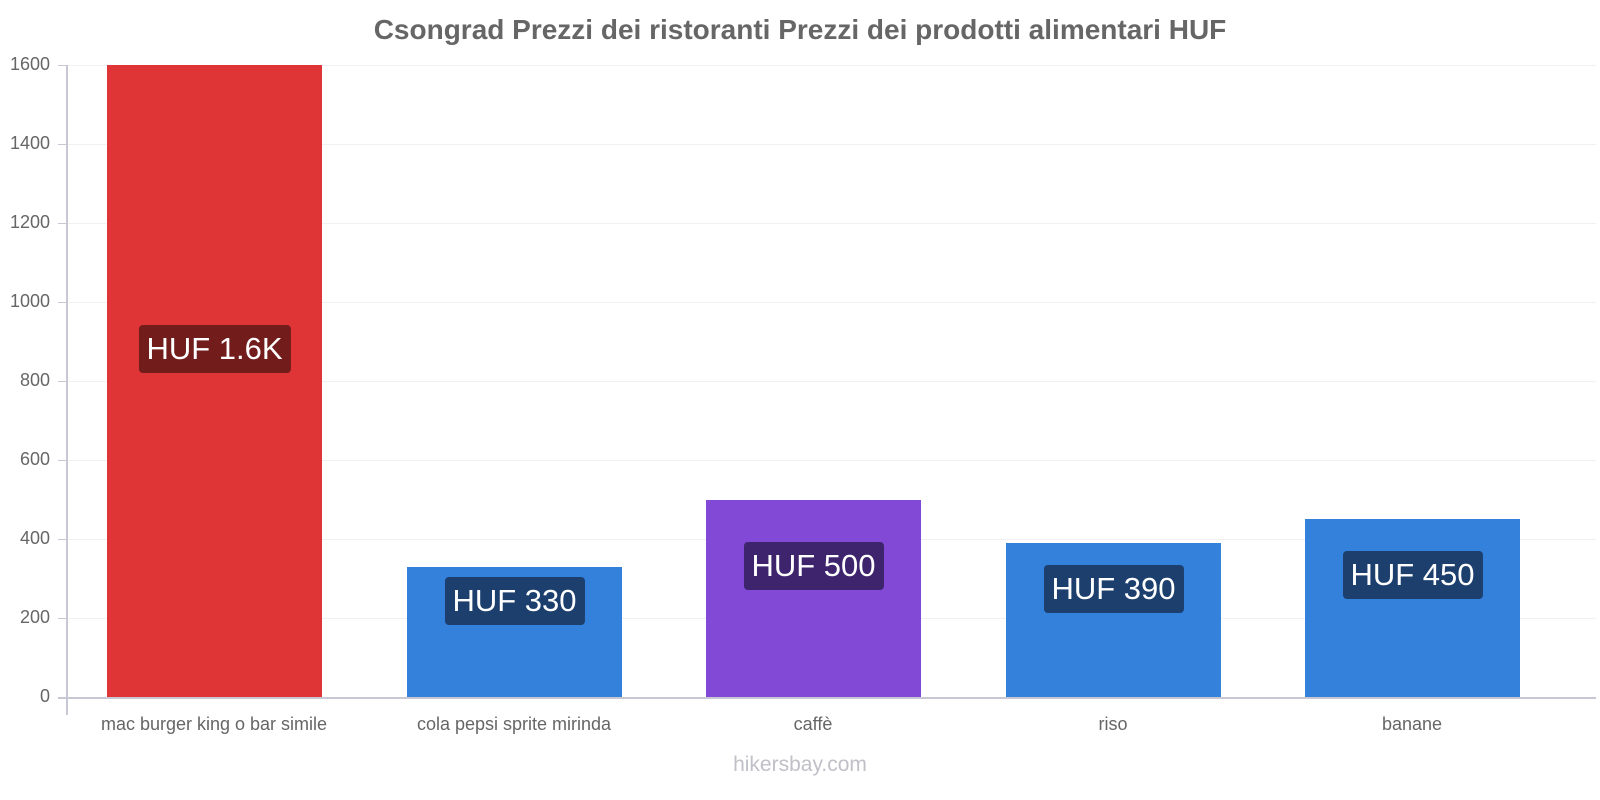 This screenshot has width=1600, height=800. What do you see at coordinates (827, 698) in the screenshot?
I see `x-axis-line` at bounding box center [827, 698].